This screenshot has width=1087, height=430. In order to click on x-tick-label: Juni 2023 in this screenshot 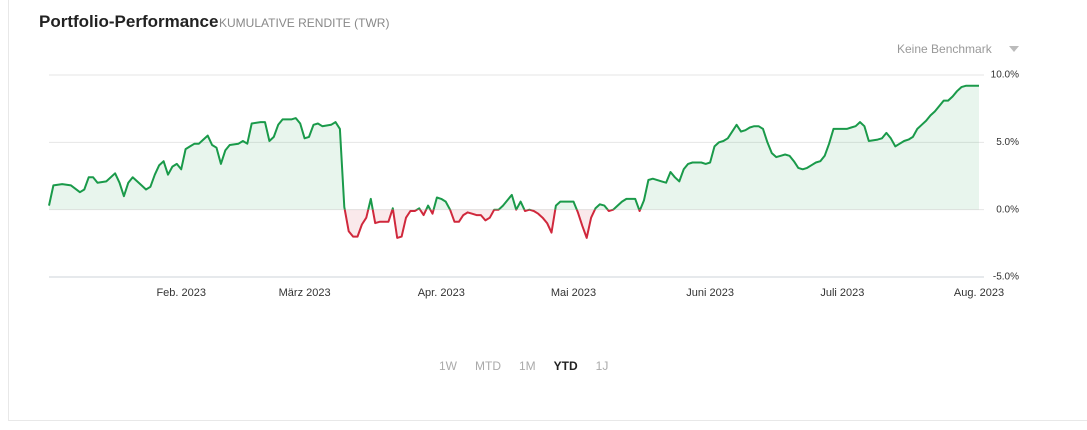, I will do `click(710, 293)`.